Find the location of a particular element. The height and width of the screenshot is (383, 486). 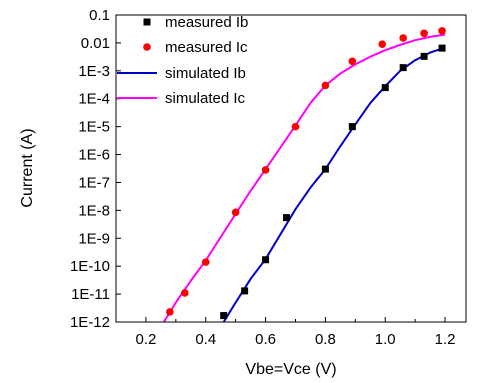

y-axis-title: Current (A) is located at coordinates (27, 167).